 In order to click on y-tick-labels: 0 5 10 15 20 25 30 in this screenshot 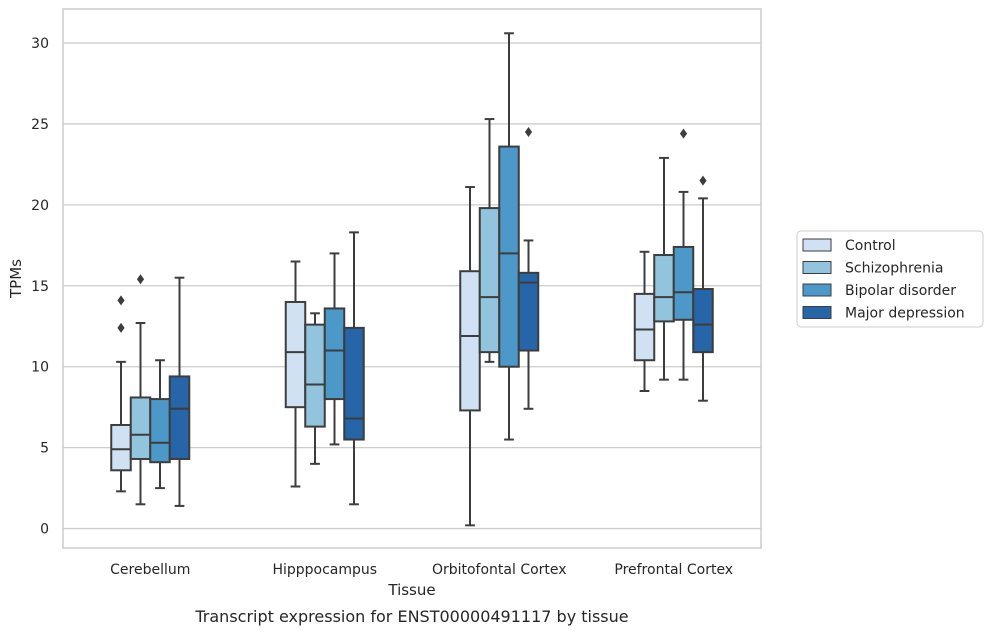, I will do `click(40, 287)`.